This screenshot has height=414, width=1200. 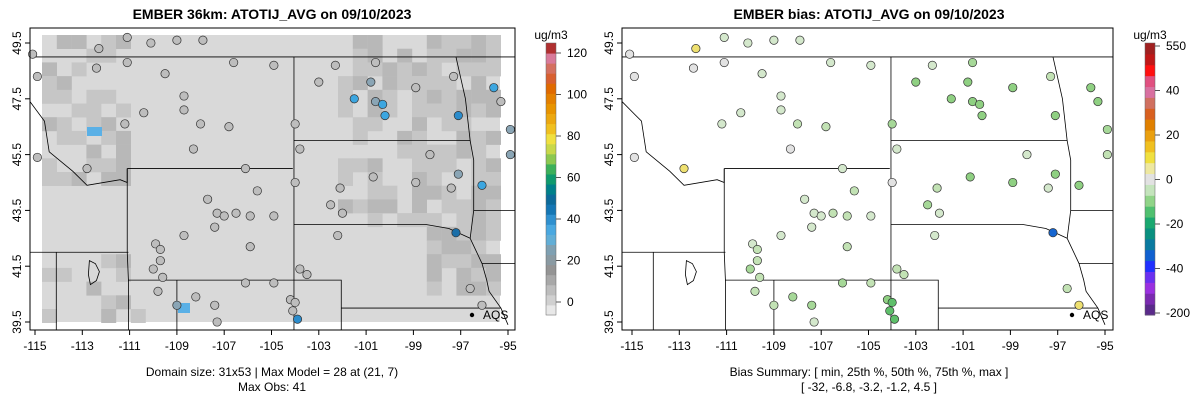 What do you see at coordinates (1058, 346) in the screenshot?
I see `x-tick-label: -97` at bounding box center [1058, 346].